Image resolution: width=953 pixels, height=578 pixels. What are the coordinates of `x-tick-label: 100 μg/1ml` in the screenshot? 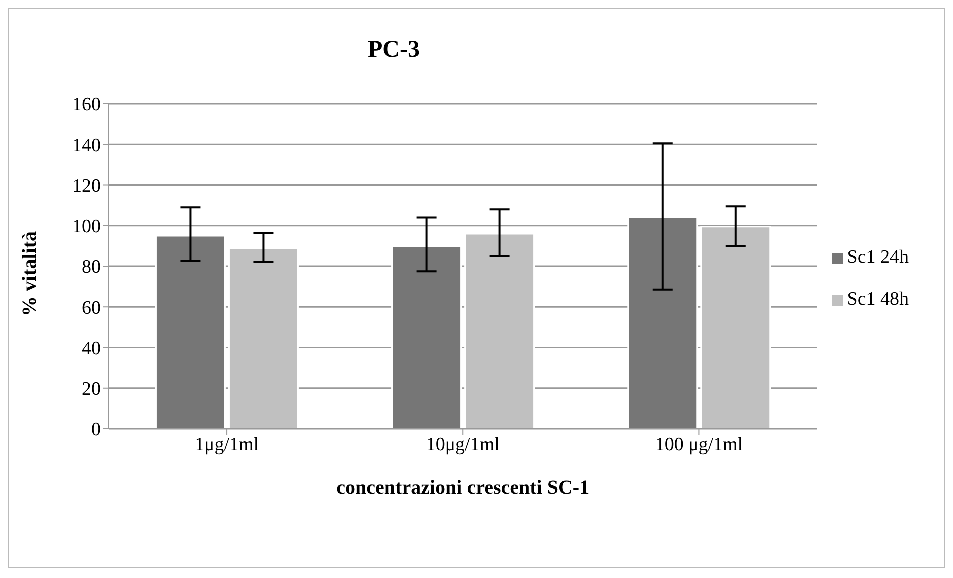 It's located at (699, 445).